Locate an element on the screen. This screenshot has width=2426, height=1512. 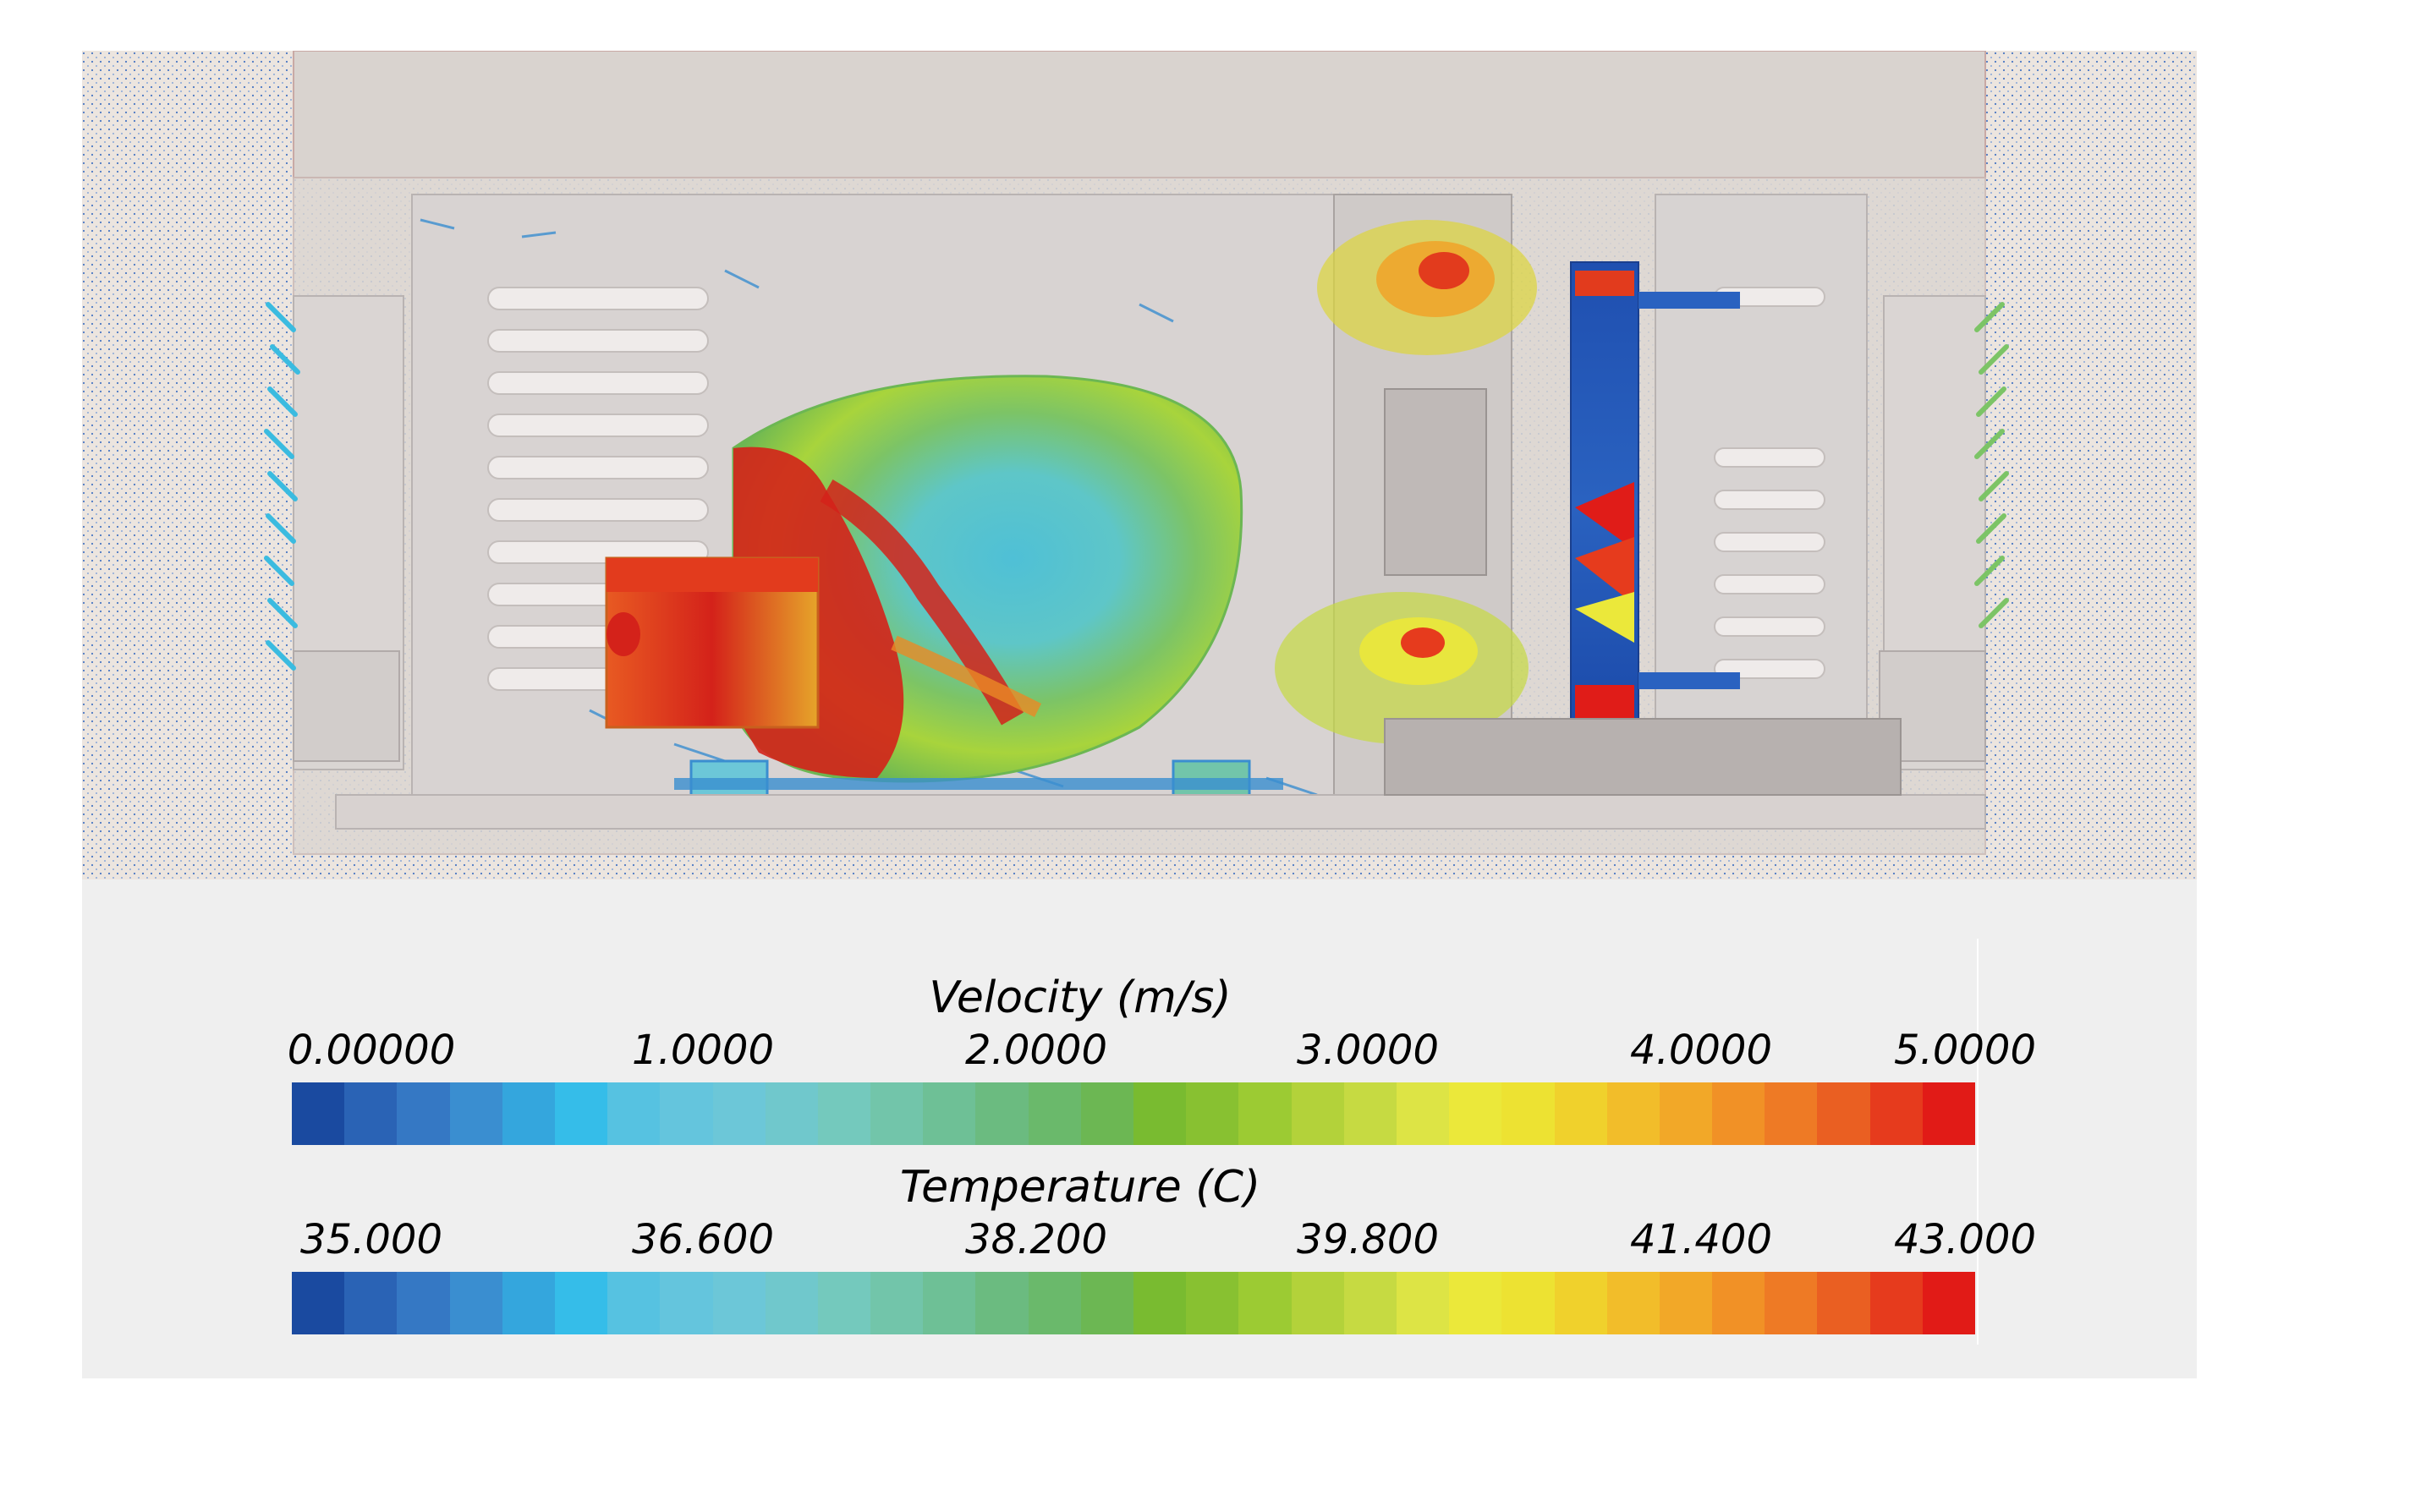
velocity-tick-label: 3.0000 is located at coordinates (1368, 1050).